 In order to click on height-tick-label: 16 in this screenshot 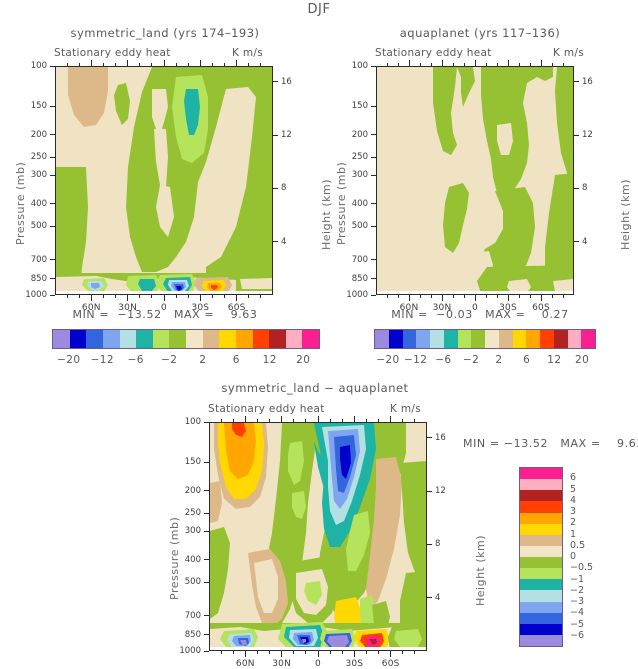, I will do `click(440, 437)`.